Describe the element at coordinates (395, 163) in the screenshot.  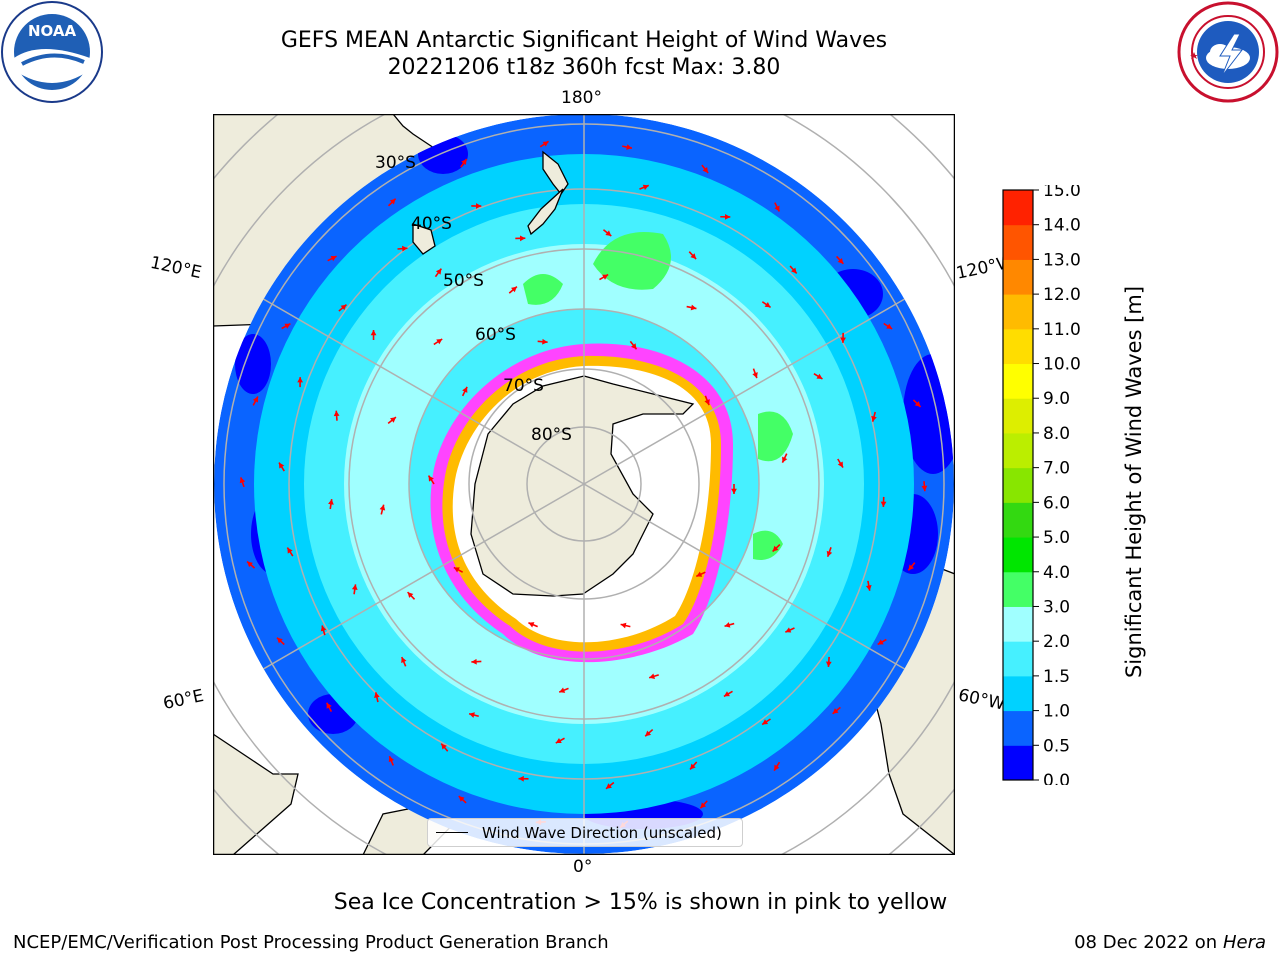
I see `lat-label-30s: 30°S` at that location.